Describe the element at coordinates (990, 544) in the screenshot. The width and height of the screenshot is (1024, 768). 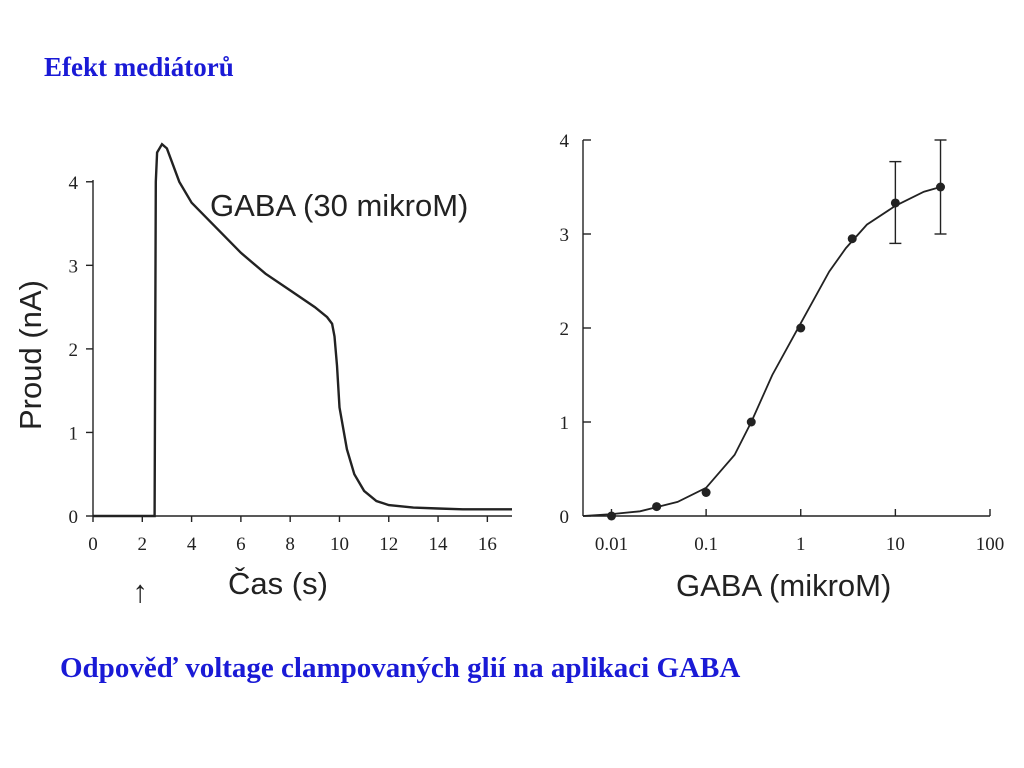
I see `right-x-tick-label: 100` at that location.